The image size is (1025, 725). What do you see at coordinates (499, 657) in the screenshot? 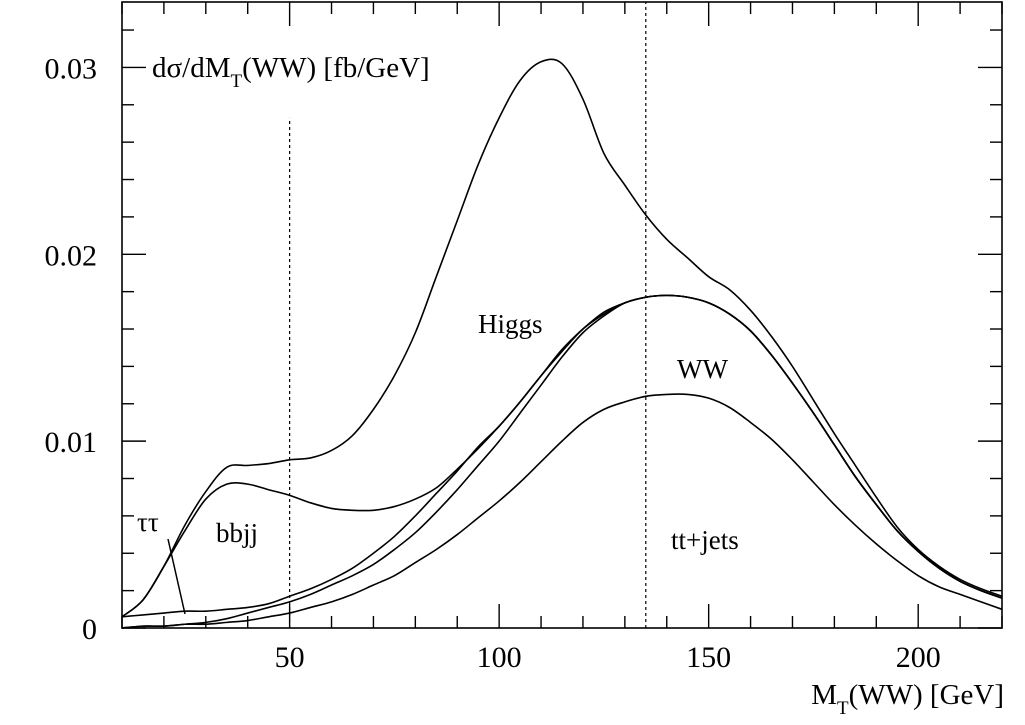
I see `x-tick-label: 100` at bounding box center [499, 657].